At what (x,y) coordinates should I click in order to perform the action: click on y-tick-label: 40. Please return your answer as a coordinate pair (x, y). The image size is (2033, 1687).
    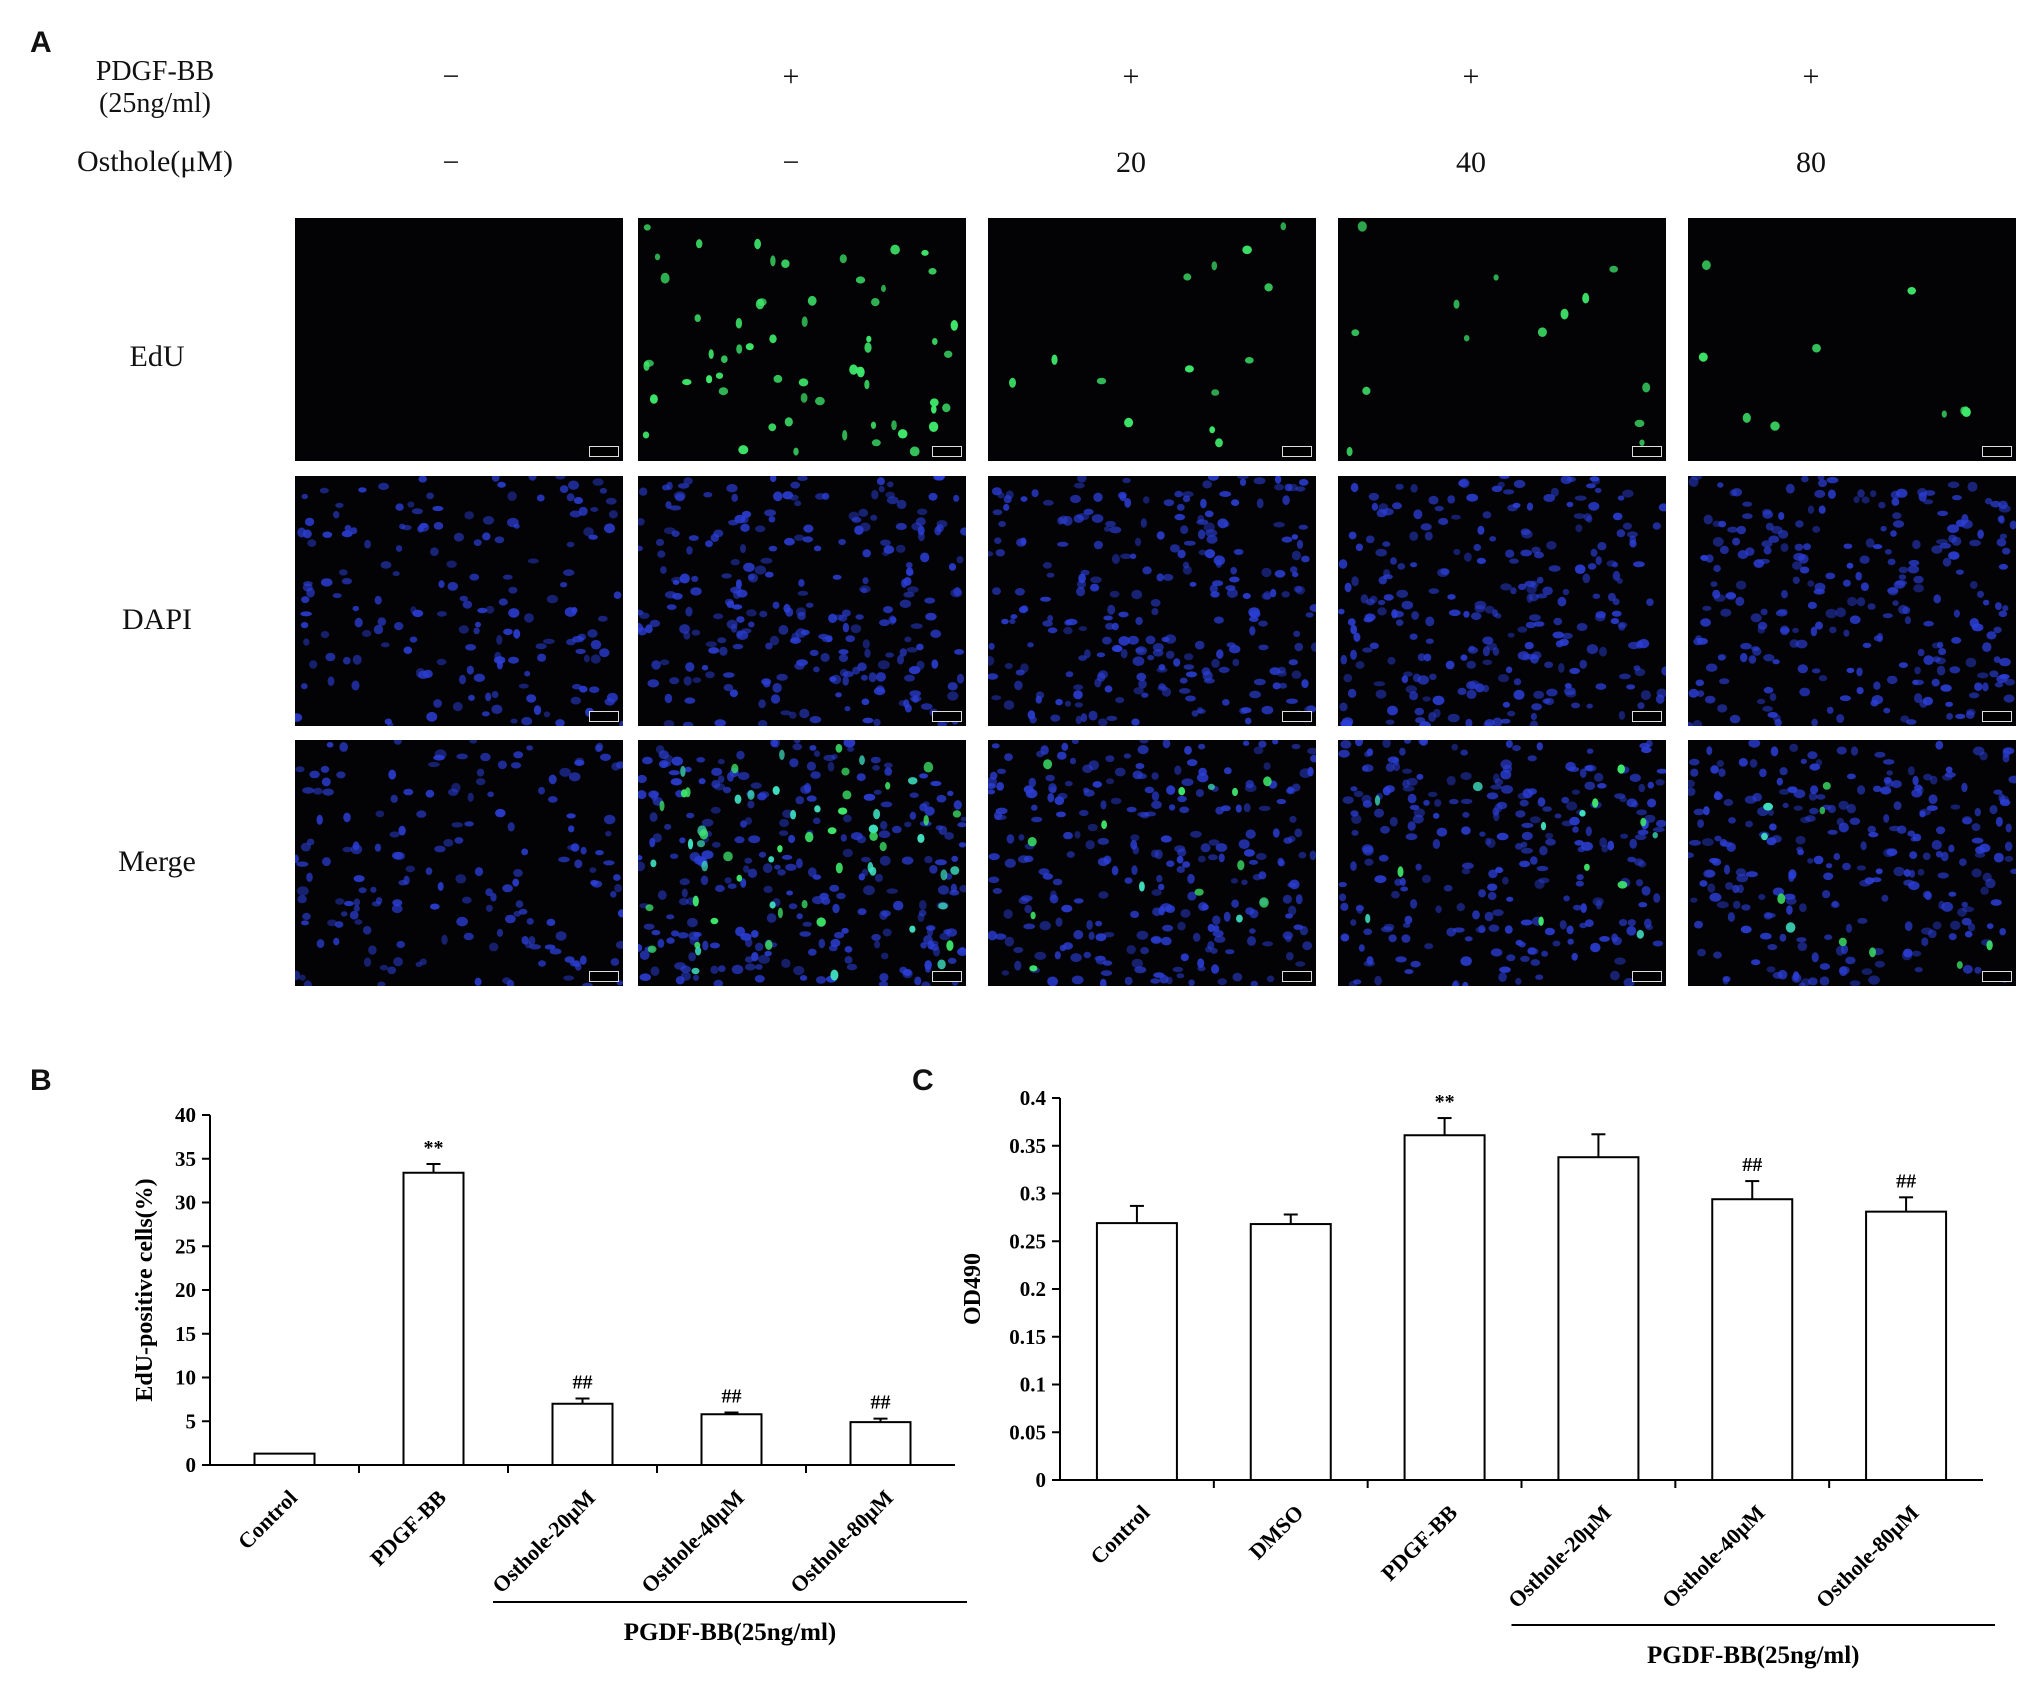
    Looking at the image, I should click on (185, 1115).